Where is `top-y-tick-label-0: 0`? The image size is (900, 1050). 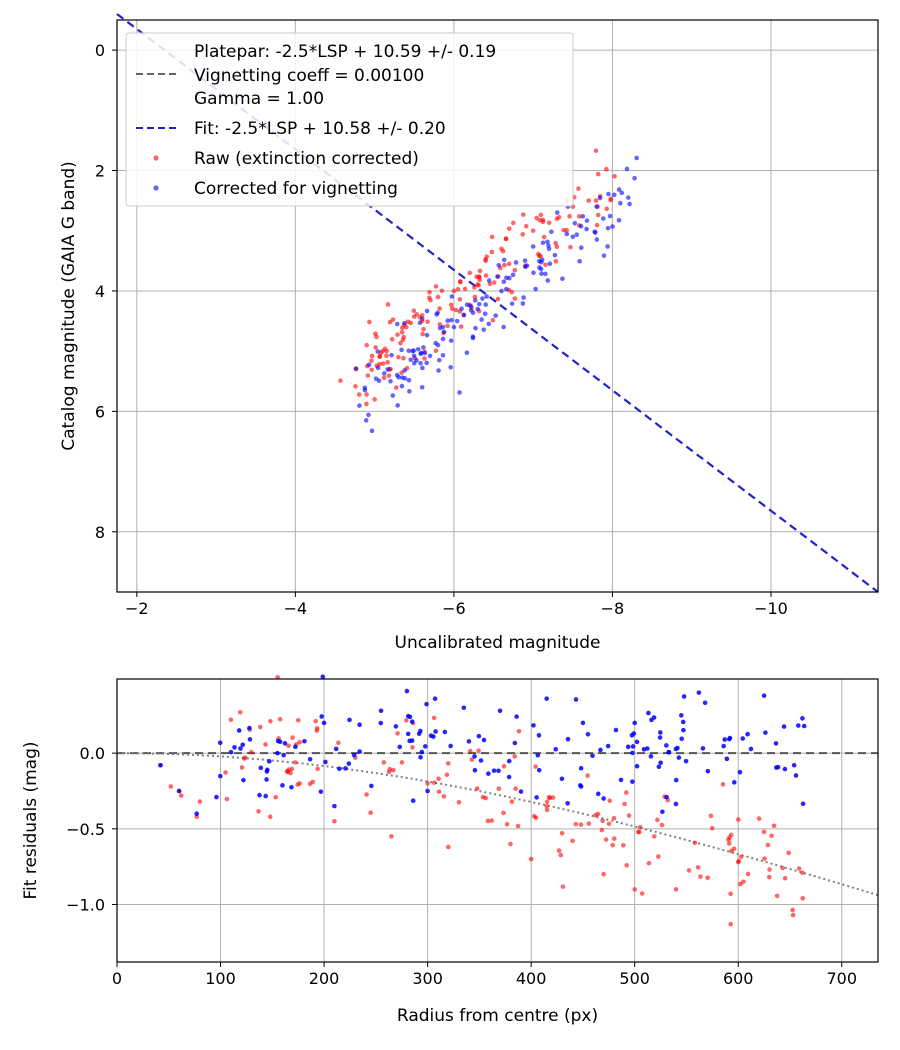
top-y-tick-label-0: 0 is located at coordinates (100, 50).